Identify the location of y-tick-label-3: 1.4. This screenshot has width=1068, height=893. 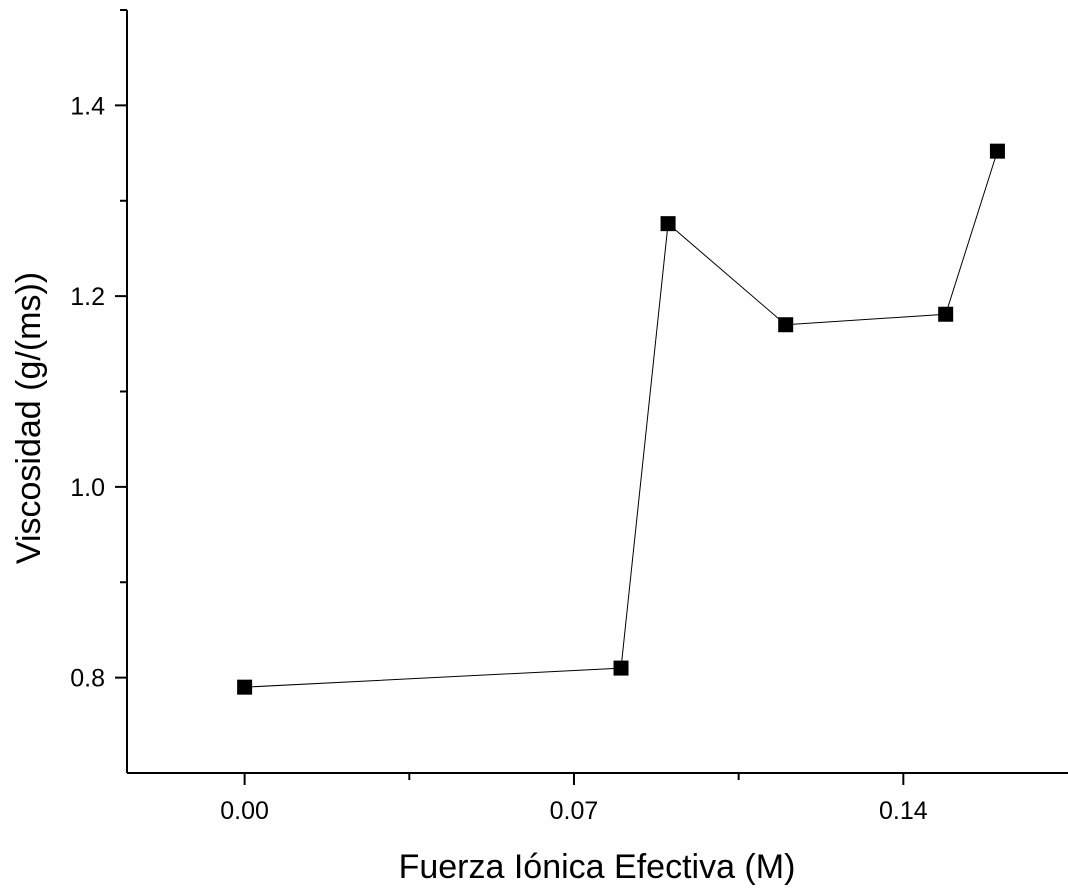
(87, 106).